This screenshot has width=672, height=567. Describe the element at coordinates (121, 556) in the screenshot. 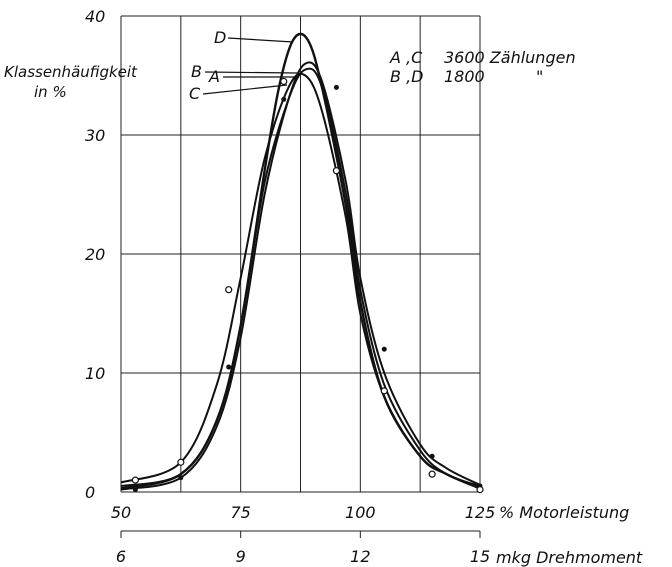

I see `x2-tick-label: 6` at that location.